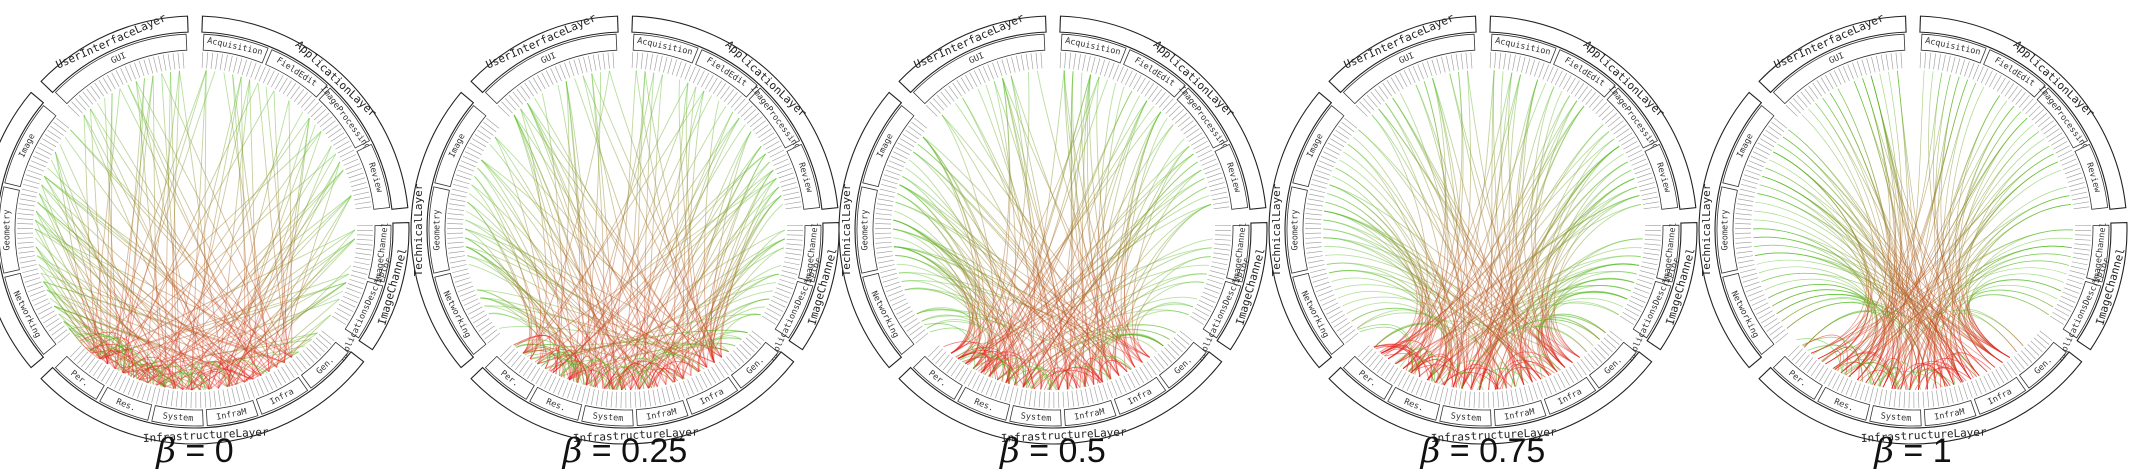 The height and width of the screenshot is (474, 2139). What do you see at coordinates (572, 451) in the screenshot?
I see `beta-symbol: β` at bounding box center [572, 451].